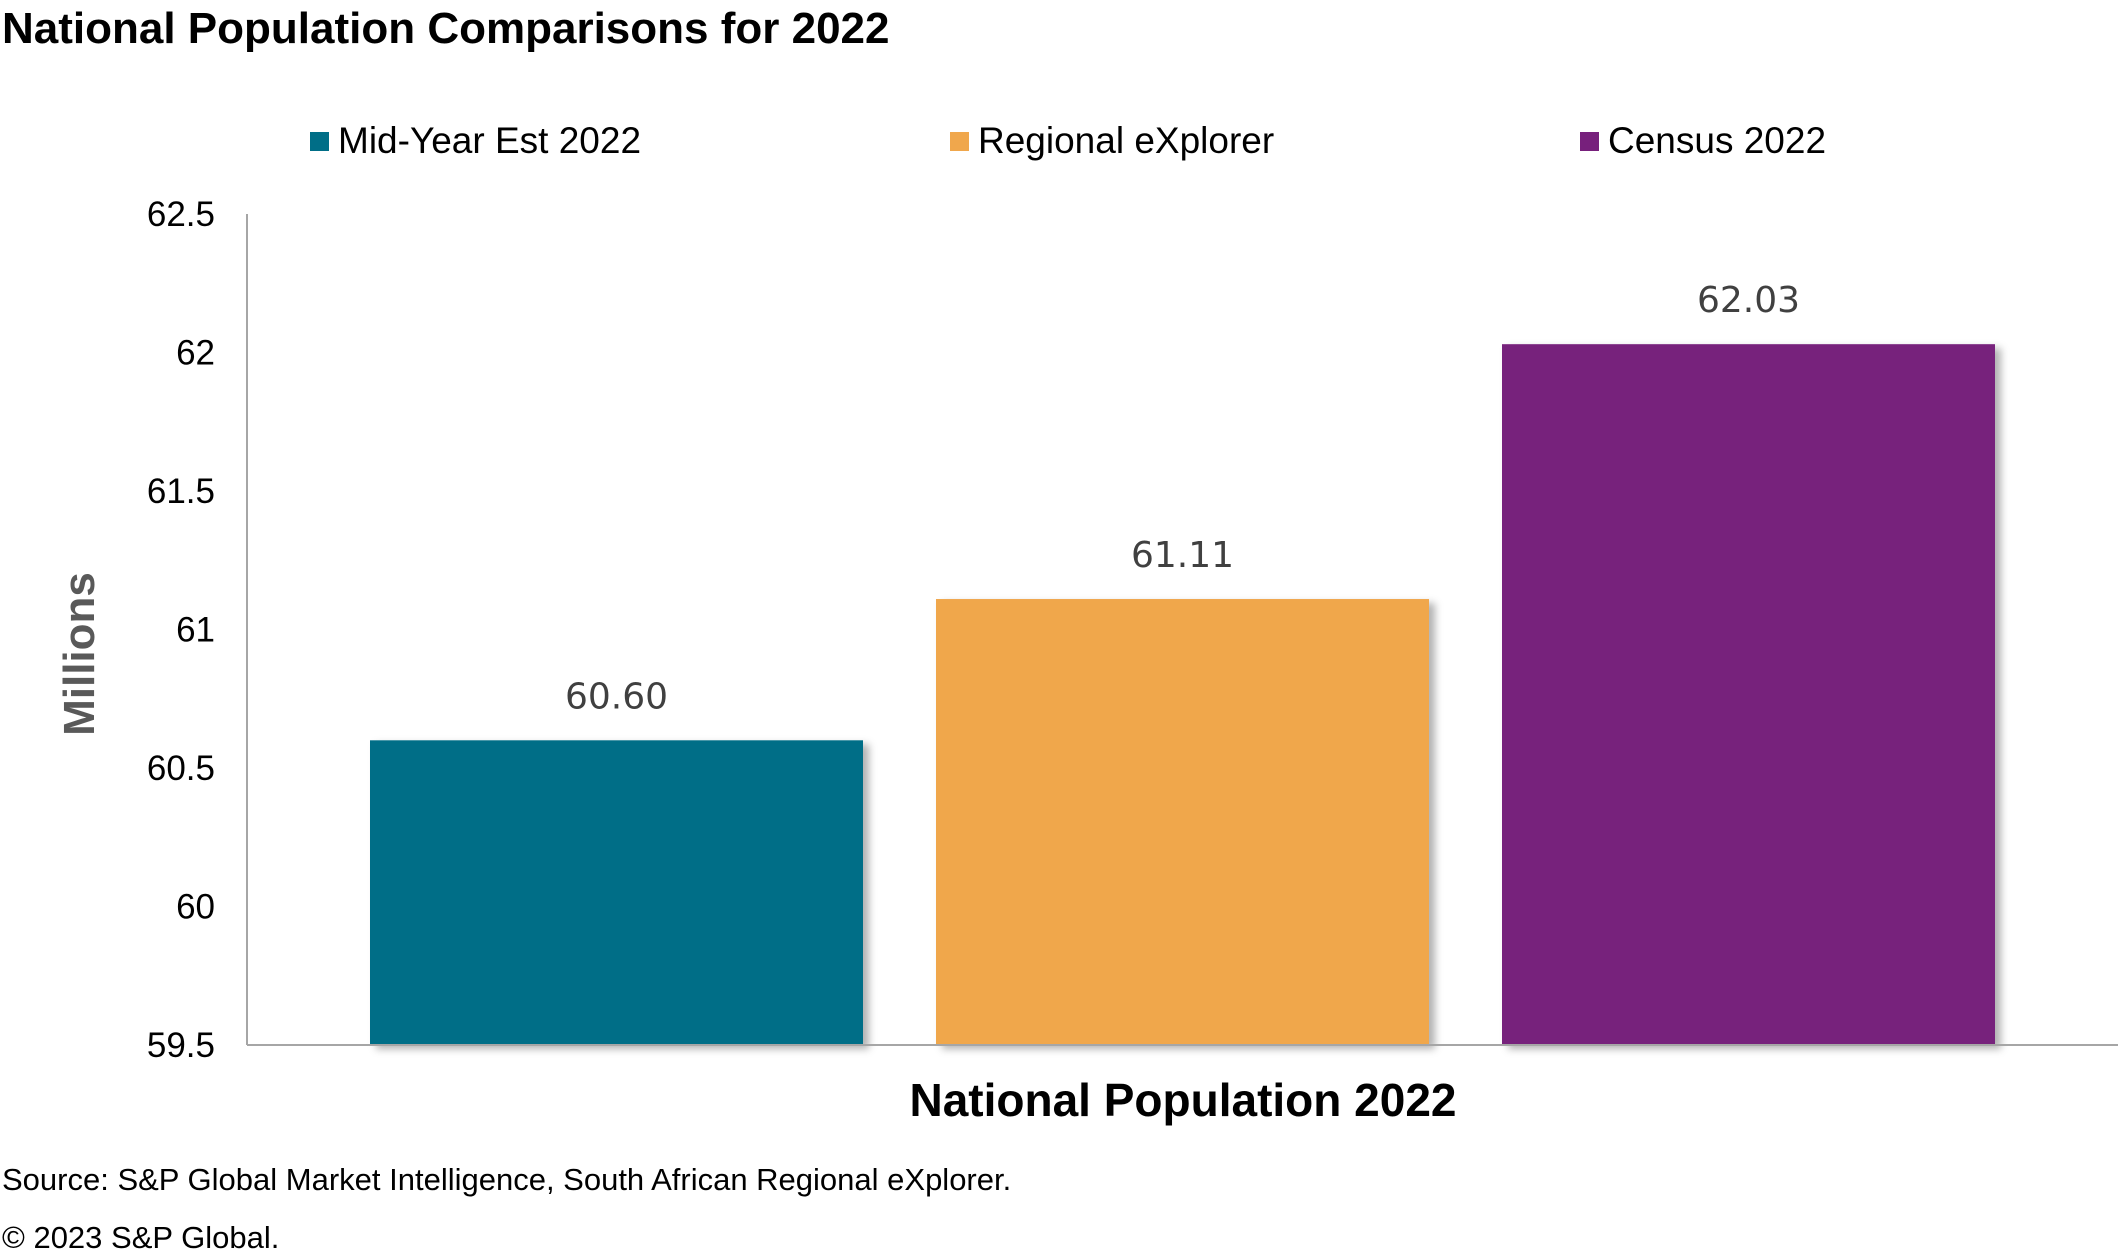 The height and width of the screenshot is (1259, 2118). What do you see at coordinates (1126, 140) in the screenshot?
I see `legend-label: Regional eXplorer` at bounding box center [1126, 140].